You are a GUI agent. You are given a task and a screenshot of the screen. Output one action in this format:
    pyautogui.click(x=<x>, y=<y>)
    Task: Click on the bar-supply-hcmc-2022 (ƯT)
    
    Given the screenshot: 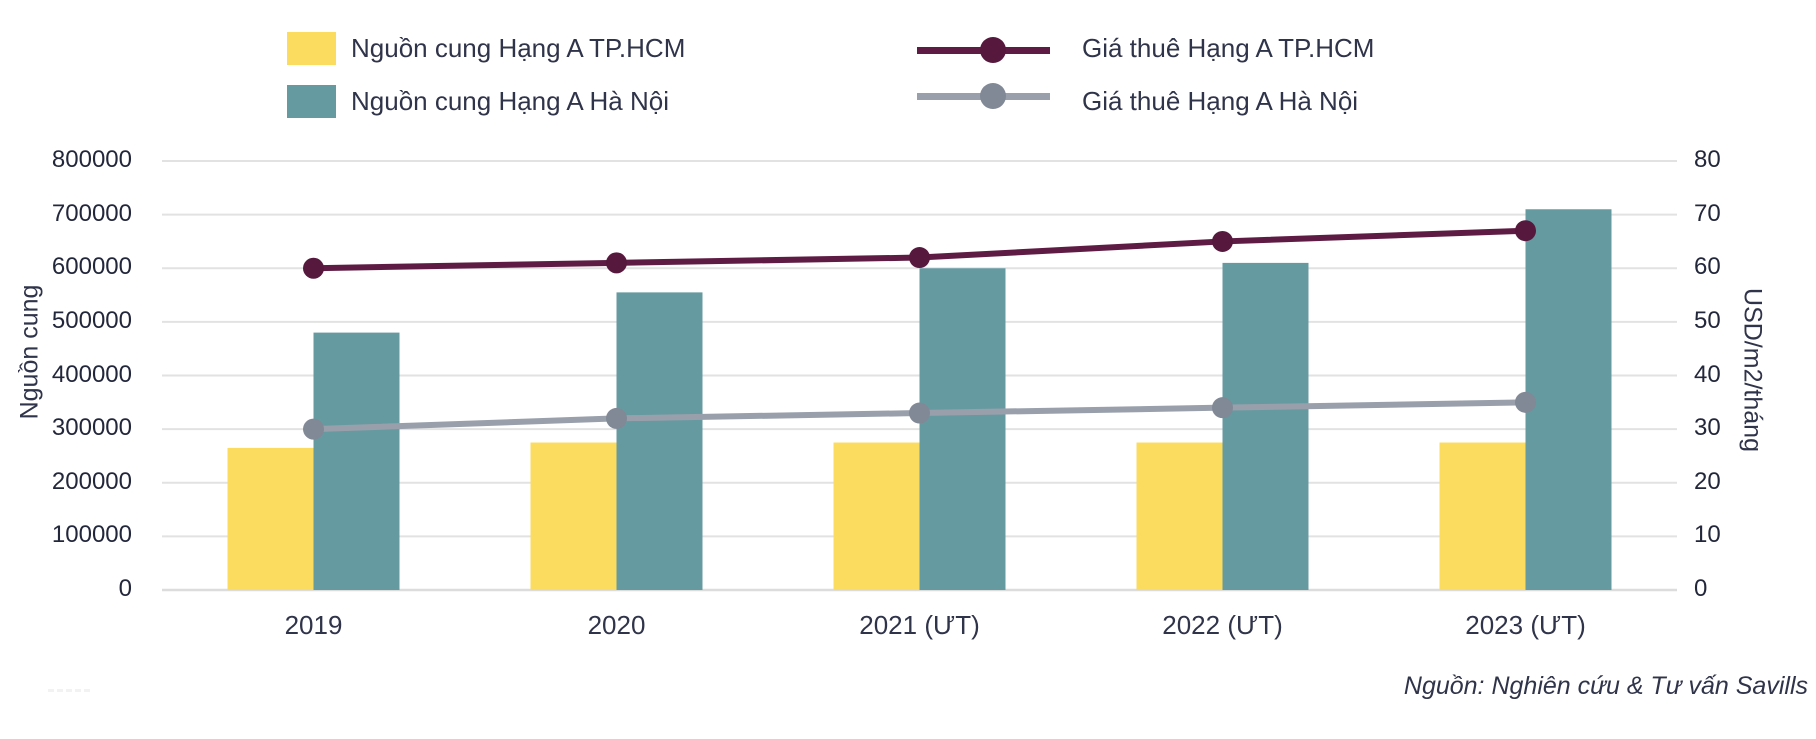 What is the action you would take?
    pyautogui.click(x=1179, y=516)
    